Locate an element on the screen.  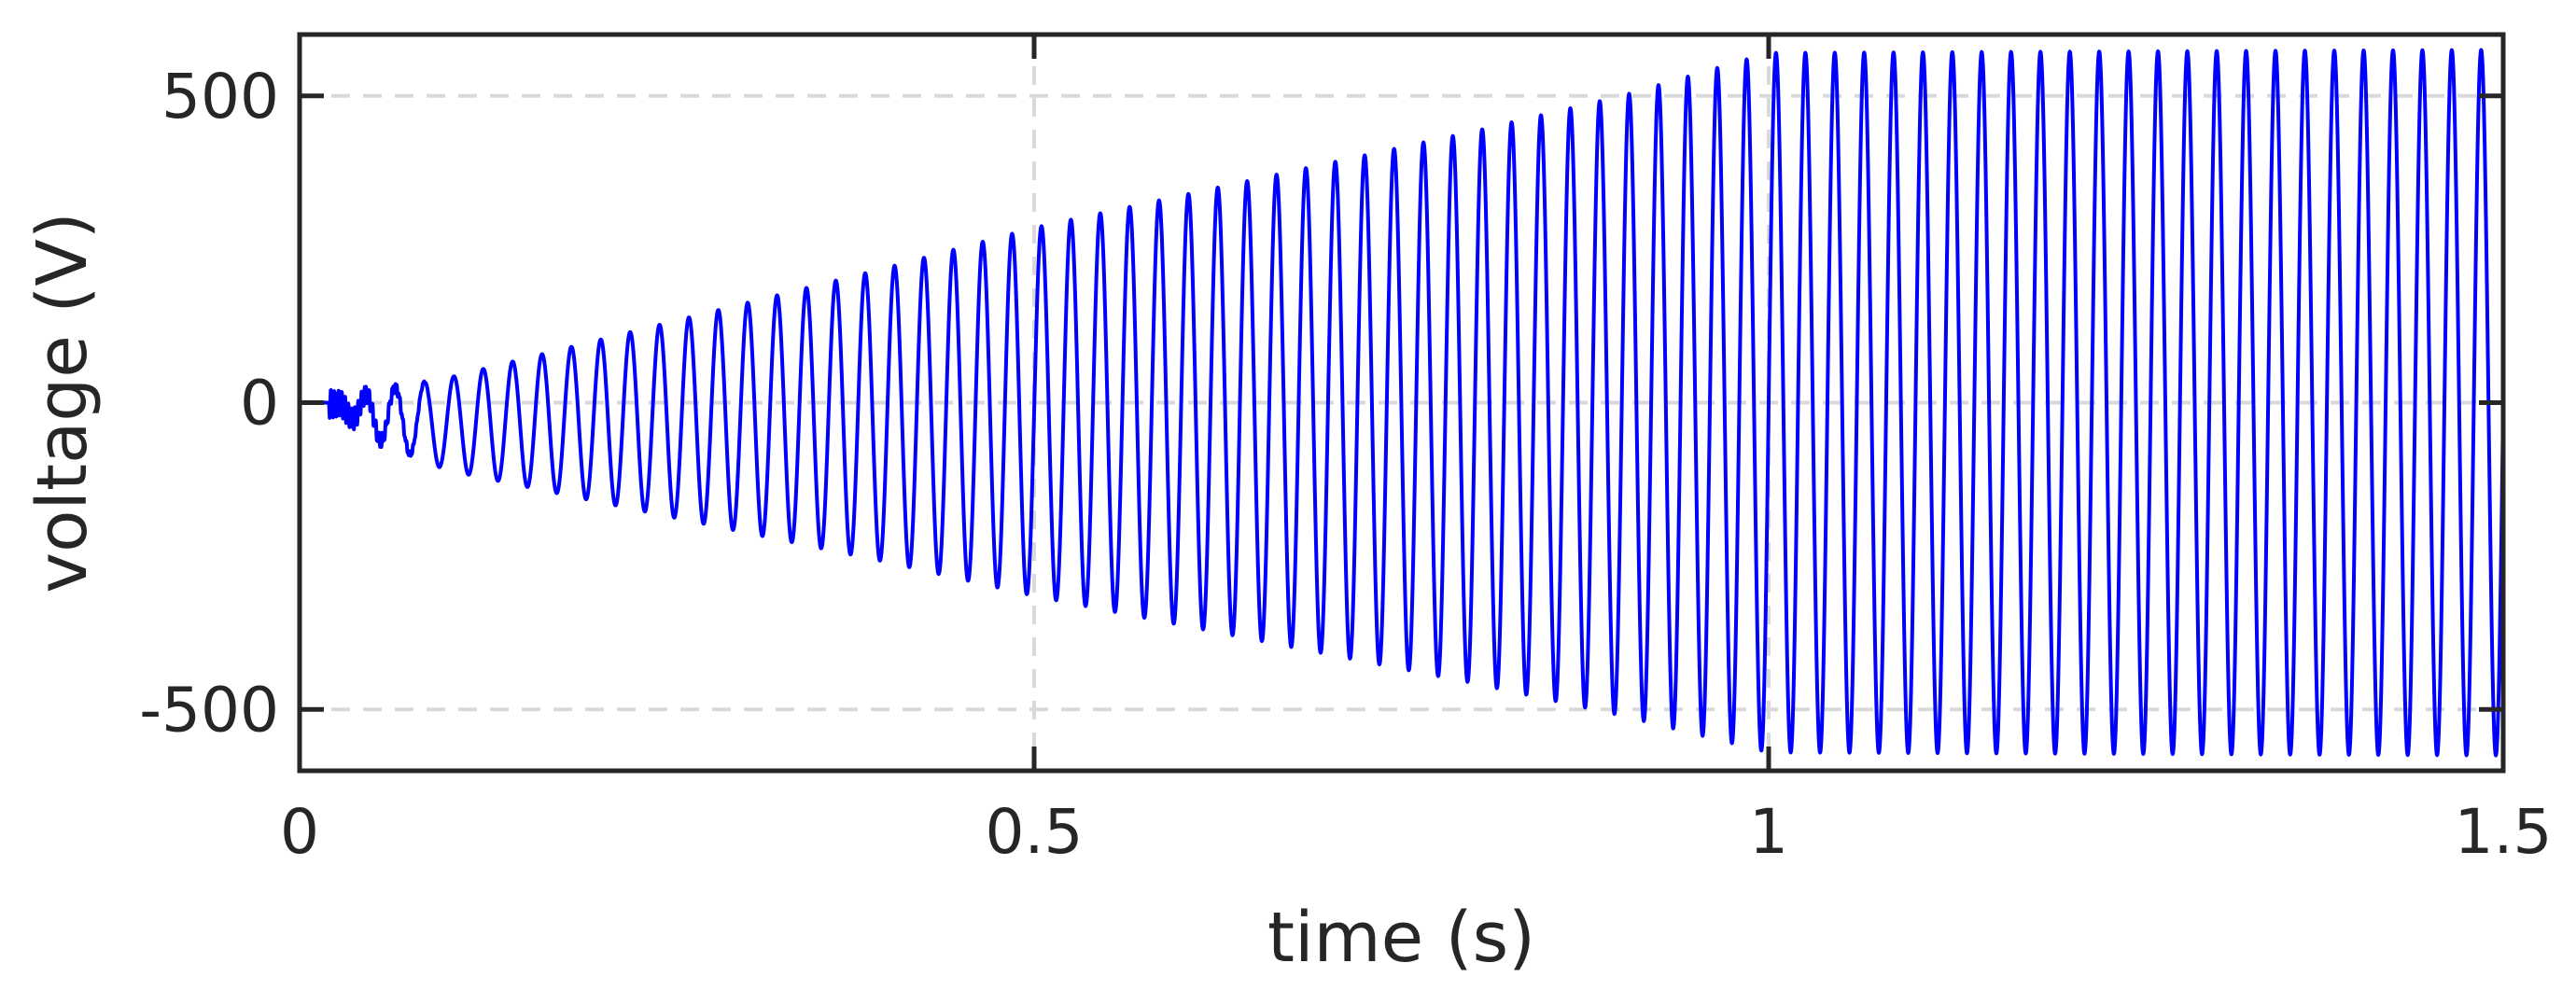
y-tick-label: 0 is located at coordinates (259, 404).